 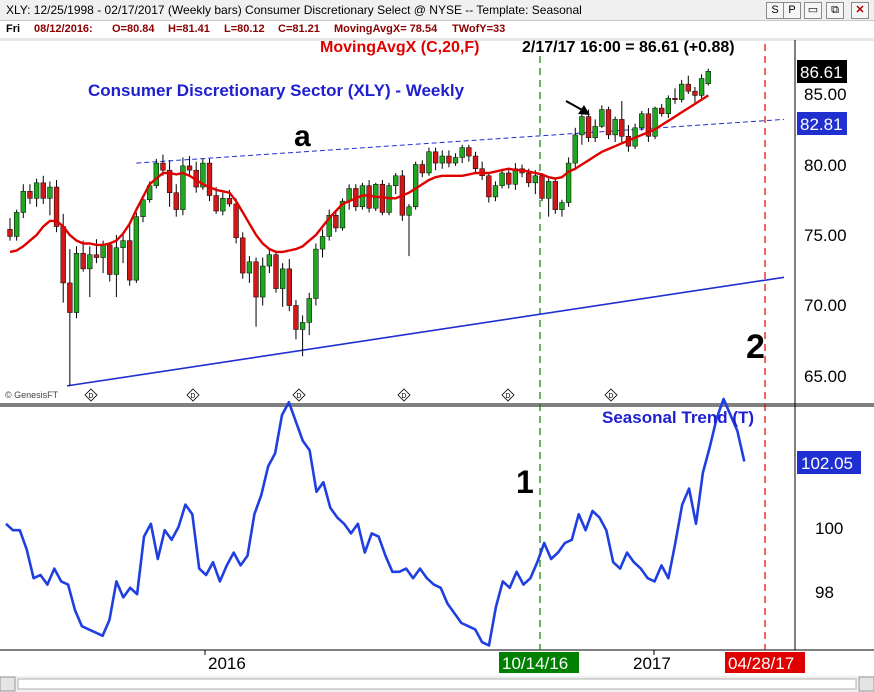 I want to click on info-twofy: TWofY=33, so click(x=478, y=29).